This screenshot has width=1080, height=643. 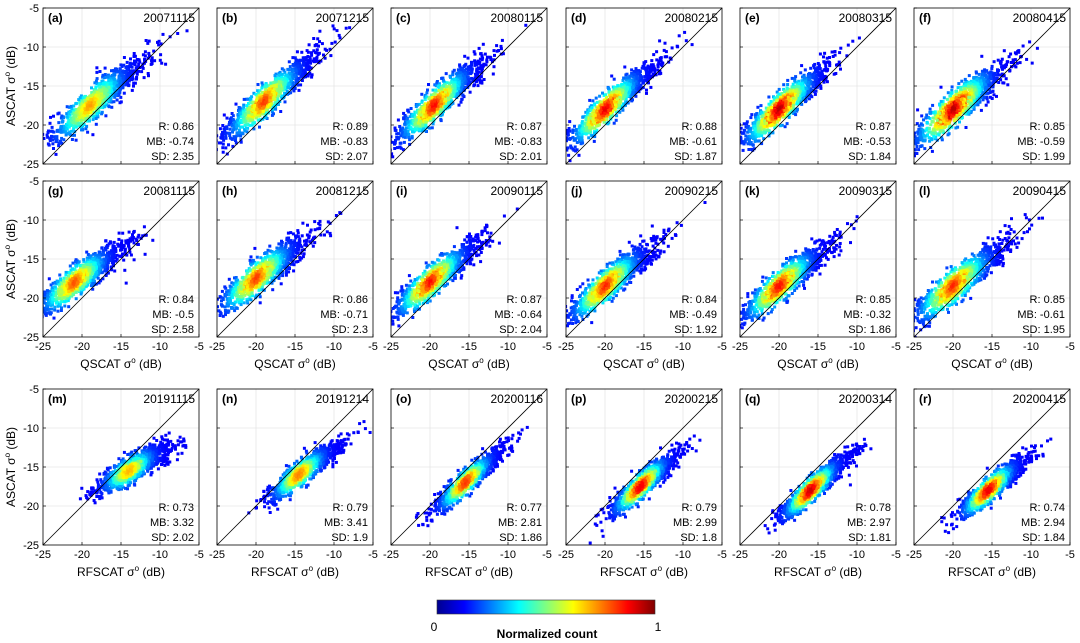 I want to click on stat-sd: SD: 1.87, so click(x=695, y=157).